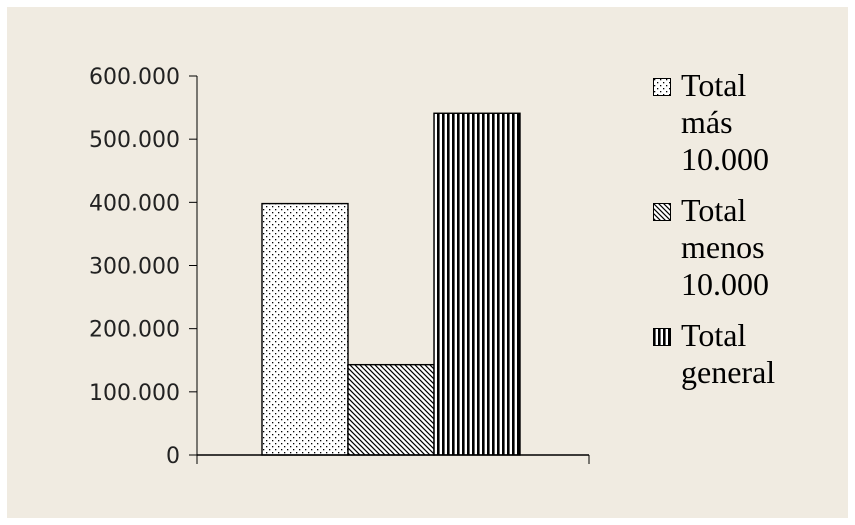  What do you see at coordinates (173, 456) in the screenshot?
I see `y-tick-label: 0` at bounding box center [173, 456].